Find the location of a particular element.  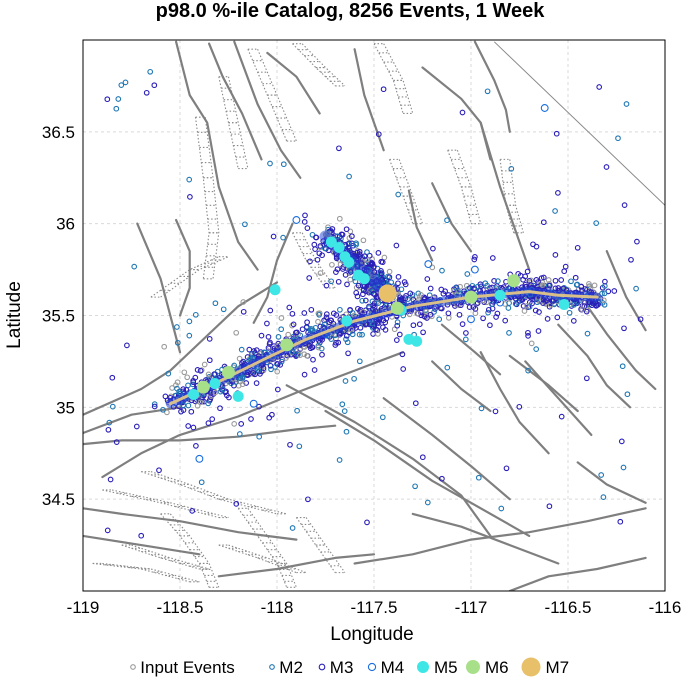

legend-marker-m6 is located at coordinates (473, 667).